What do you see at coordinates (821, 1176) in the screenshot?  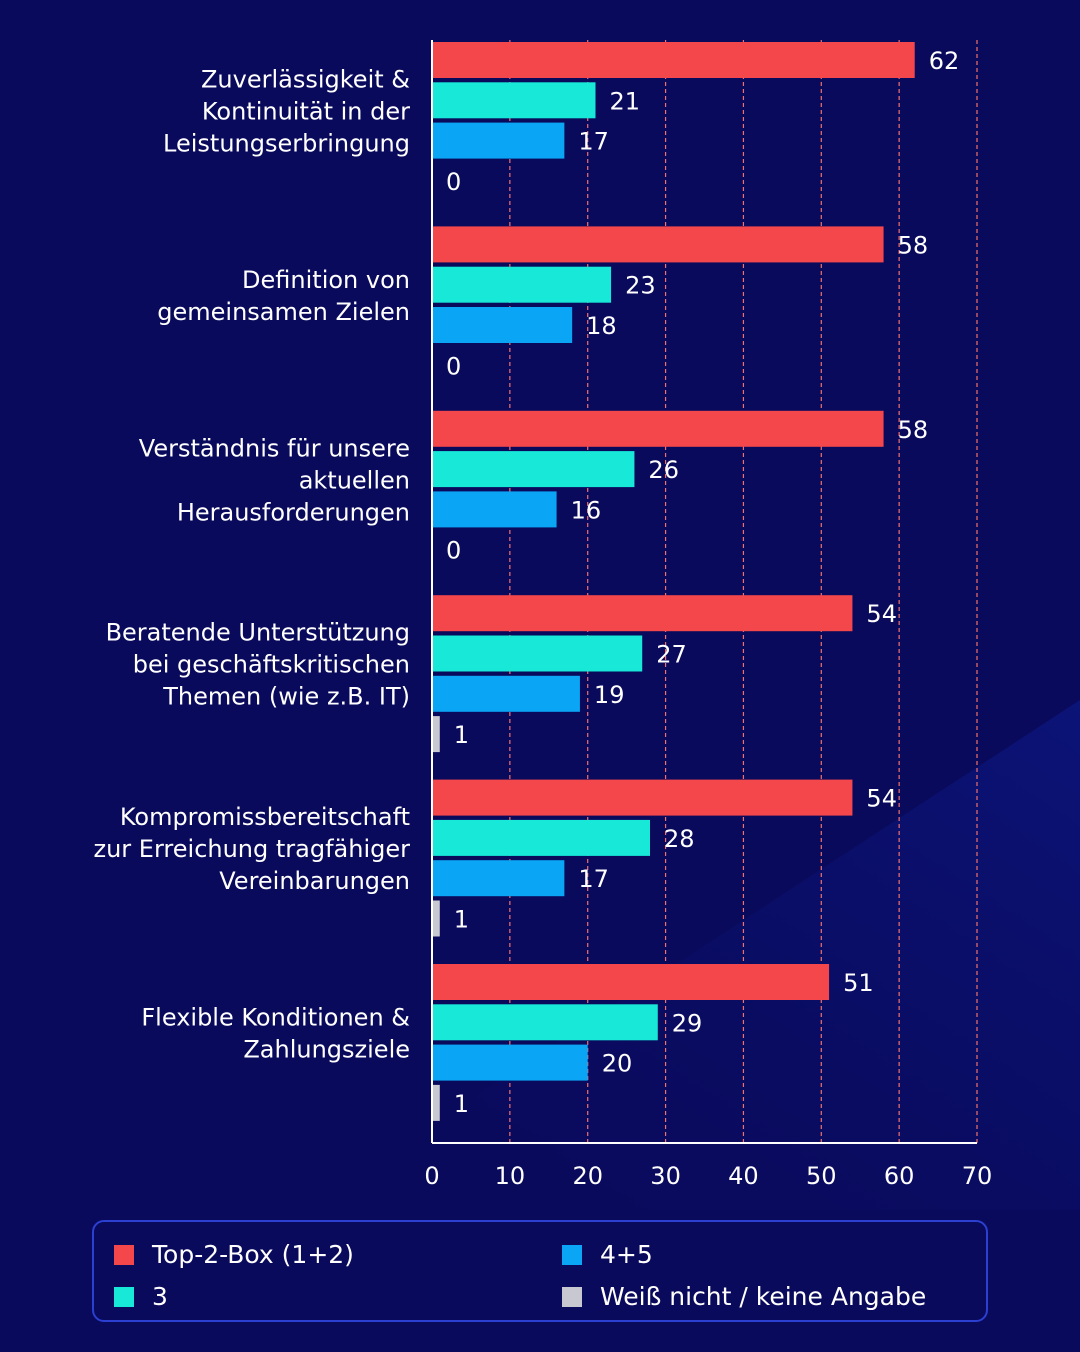 I see `x-tick-label-50: 50` at bounding box center [821, 1176].